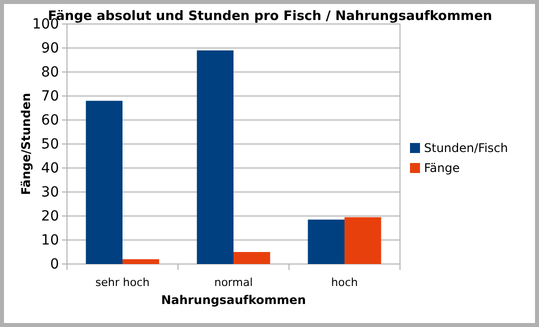 This screenshot has width=539, height=327. What do you see at coordinates (442, 168) in the screenshot?
I see `legend-label: Fänge` at bounding box center [442, 168].